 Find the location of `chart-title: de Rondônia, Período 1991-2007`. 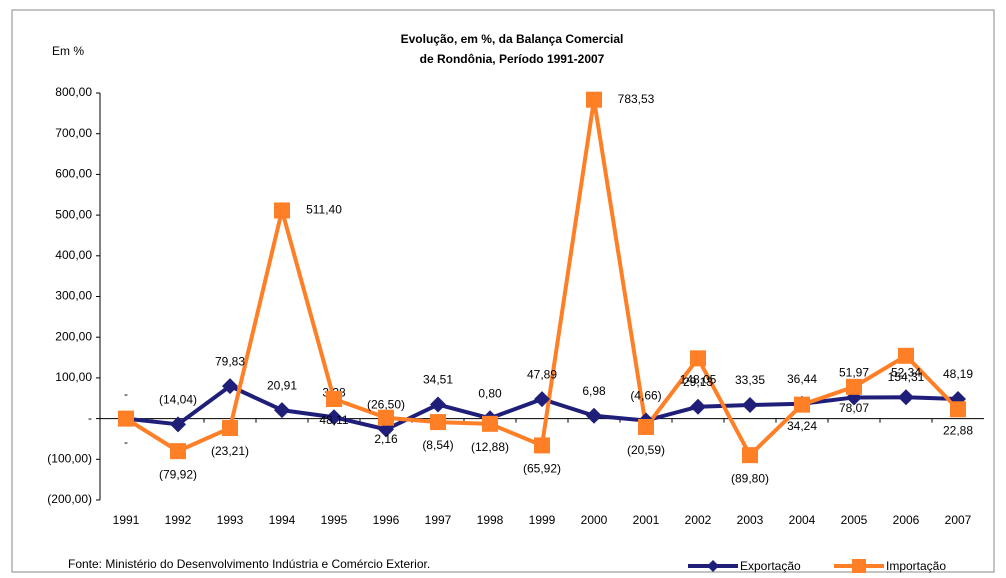

chart-title: de Rondônia, Período 1991-2007 is located at coordinates (512, 59).